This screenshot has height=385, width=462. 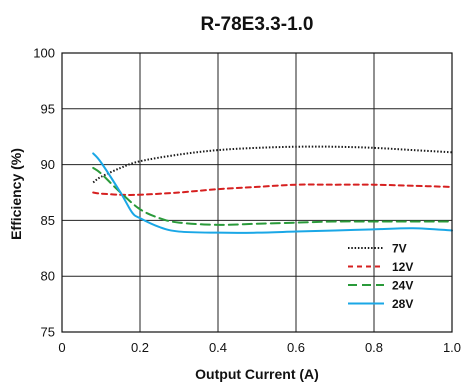 I want to click on y-tick-labels: 75 80 85 90 95 100, so click(x=44, y=193).